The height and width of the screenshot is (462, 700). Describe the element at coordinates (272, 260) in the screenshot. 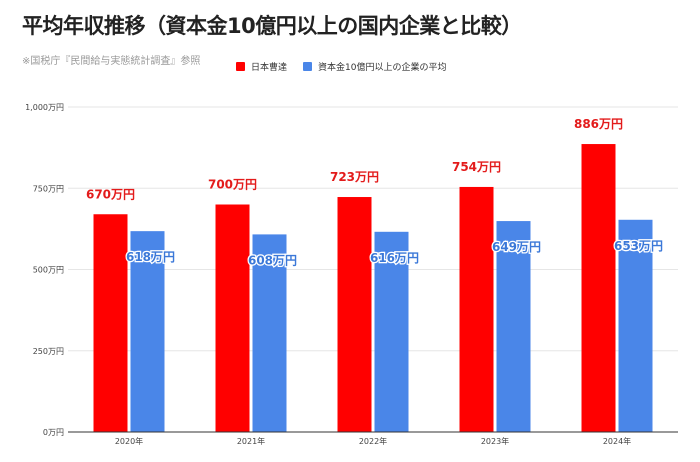

I see `data-label-average: 608万円` at that location.